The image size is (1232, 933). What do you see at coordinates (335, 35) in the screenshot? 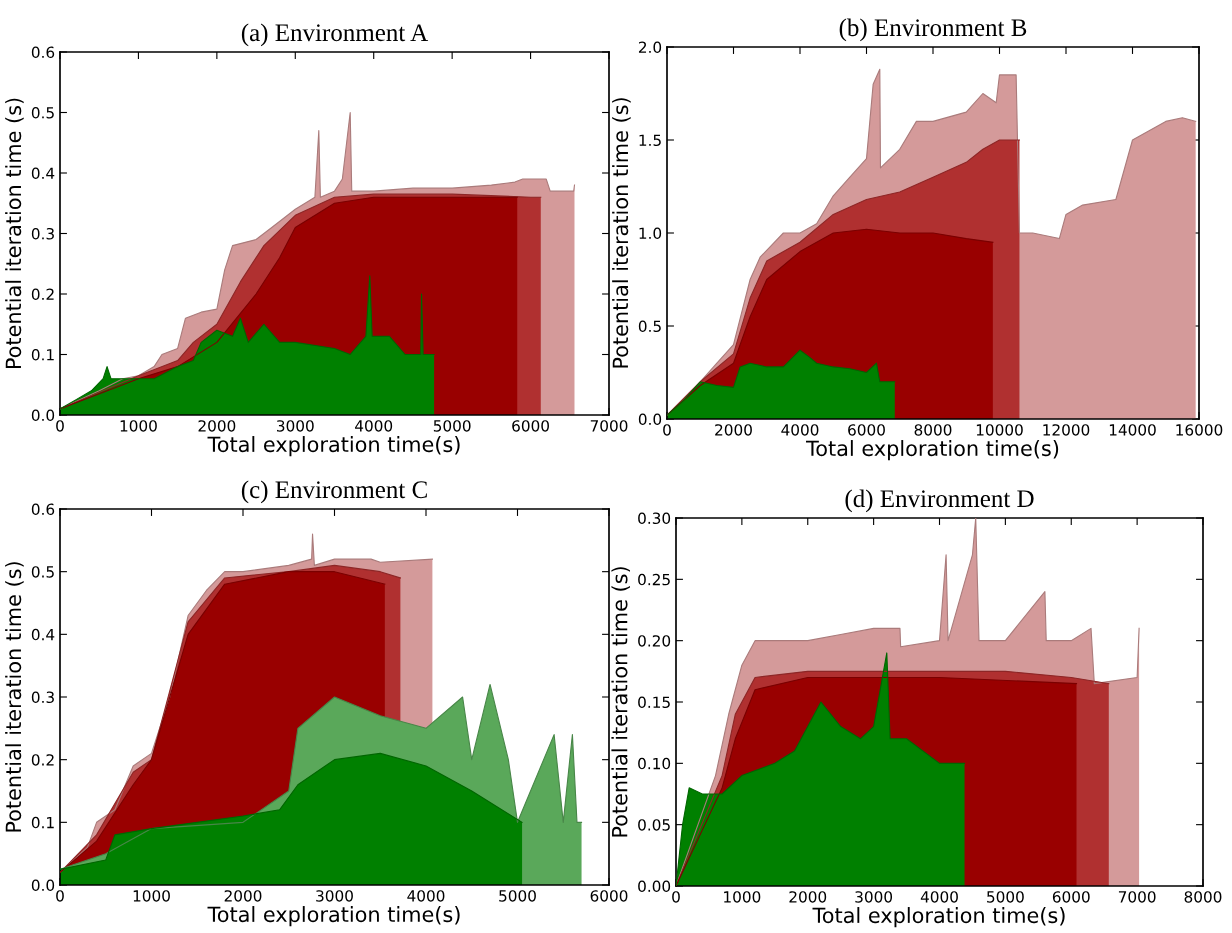
I see `chart-title: (a) Environment A` at bounding box center [335, 35].